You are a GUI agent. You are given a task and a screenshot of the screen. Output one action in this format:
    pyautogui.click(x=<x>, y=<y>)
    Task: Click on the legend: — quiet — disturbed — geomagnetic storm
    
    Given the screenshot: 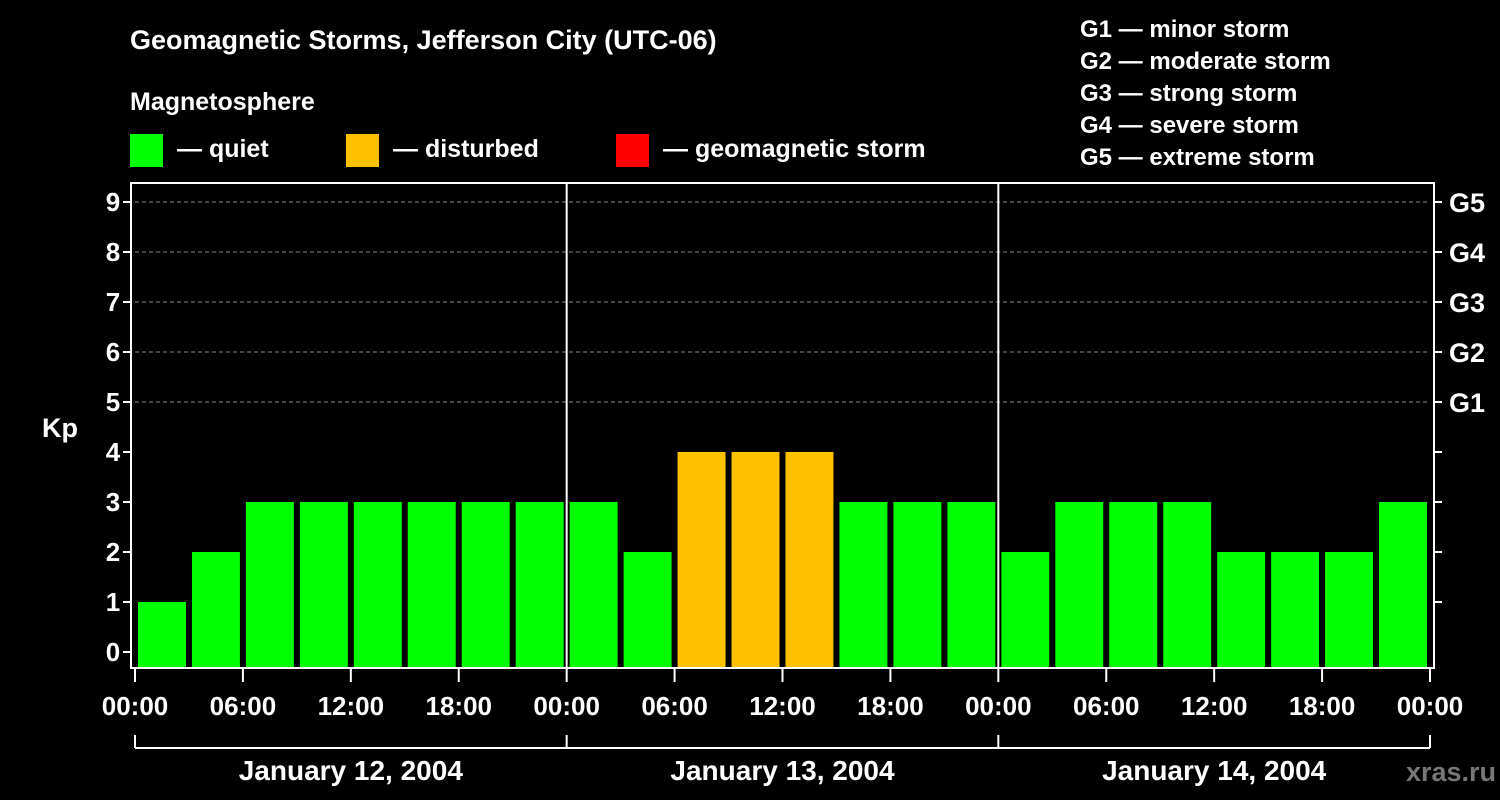 What is the action you would take?
    pyautogui.click(x=528, y=150)
    